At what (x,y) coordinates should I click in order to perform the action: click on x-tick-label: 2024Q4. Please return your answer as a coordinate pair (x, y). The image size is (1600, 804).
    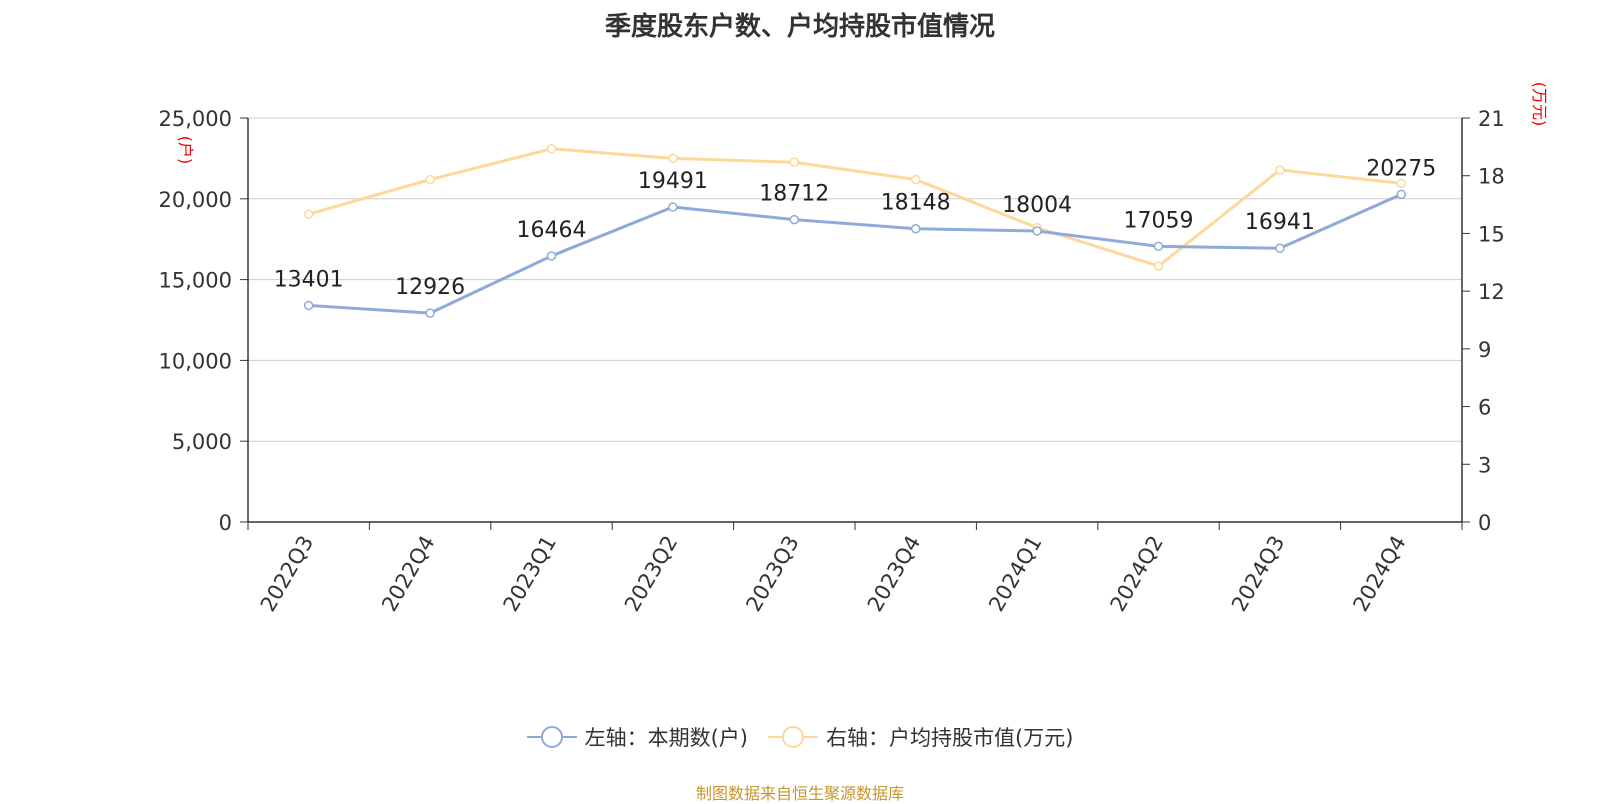
    Looking at the image, I should click on (1379, 574).